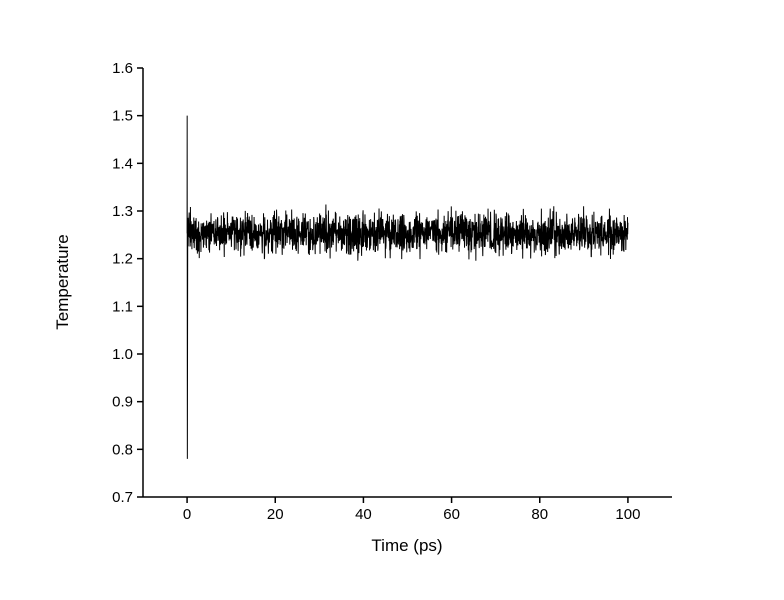  What do you see at coordinates (122, 402) in the screenshot?
I see `y-tick-label: 0.9` at bounding box center [122, 402].